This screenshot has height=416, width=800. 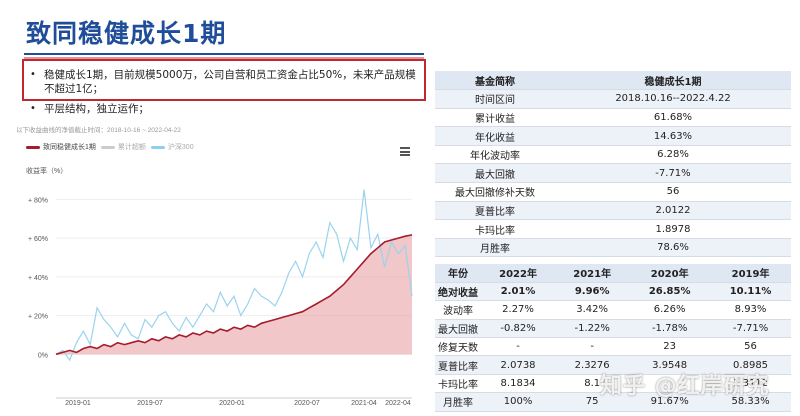 I want to click on chart-note: 以下收益曲线的净值截止时间：2018-10-16 ~ 2022-04-22, so click(x=98, y=130).